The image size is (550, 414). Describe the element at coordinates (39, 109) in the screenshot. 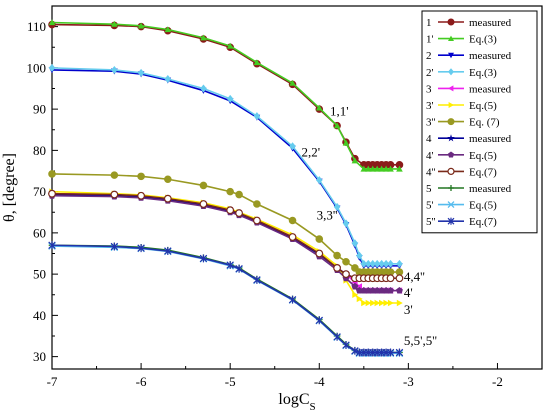

I see `y-tick-label: 90` at that location.